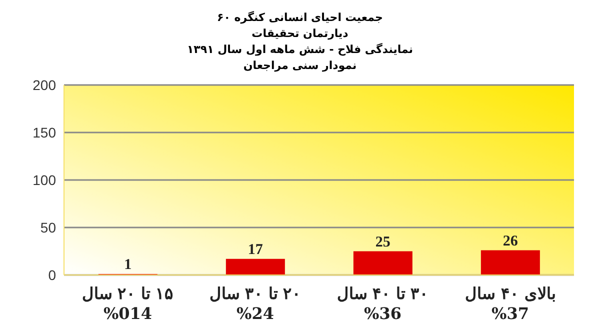  What do you see at coordinates (256, 250) in the screenshot?
I see `data-label: 17` at bounding box center [256, 250].